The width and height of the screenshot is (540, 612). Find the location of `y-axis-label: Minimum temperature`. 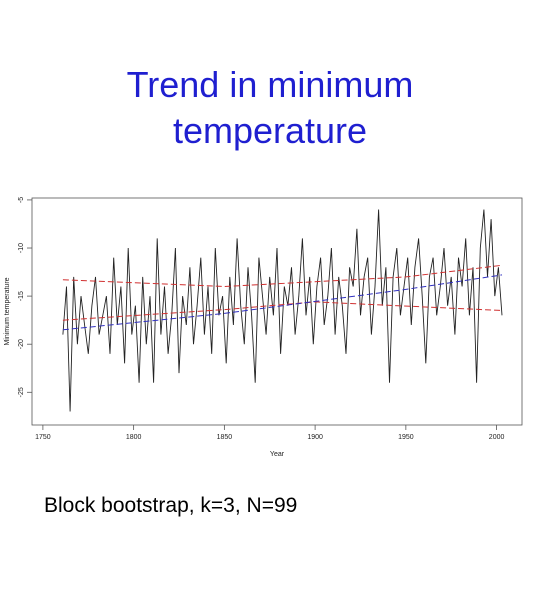

y-axis-label: Minimum temperature is located at coordinates (7, 311).